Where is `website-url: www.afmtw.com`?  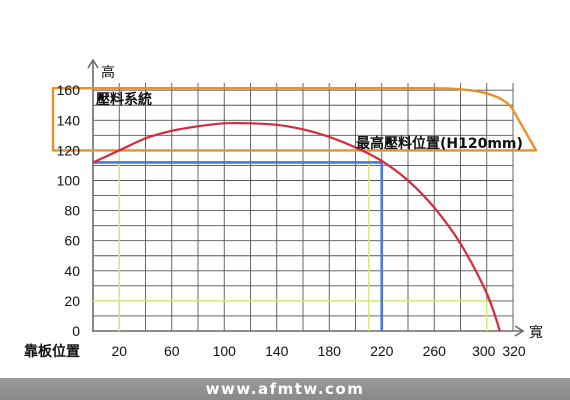 website-url: www.afmtw.com is located at coordinates (285, 389).